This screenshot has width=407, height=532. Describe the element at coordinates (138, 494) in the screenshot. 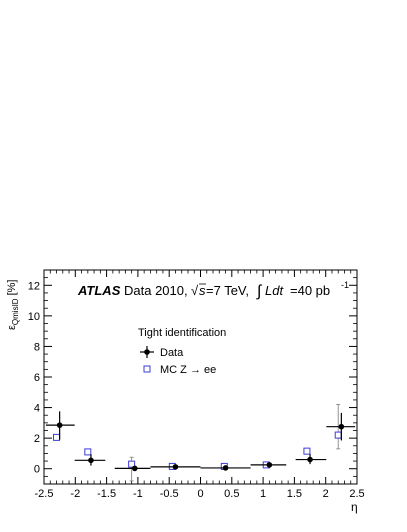

I see `x-tick-label: -1` at that location.